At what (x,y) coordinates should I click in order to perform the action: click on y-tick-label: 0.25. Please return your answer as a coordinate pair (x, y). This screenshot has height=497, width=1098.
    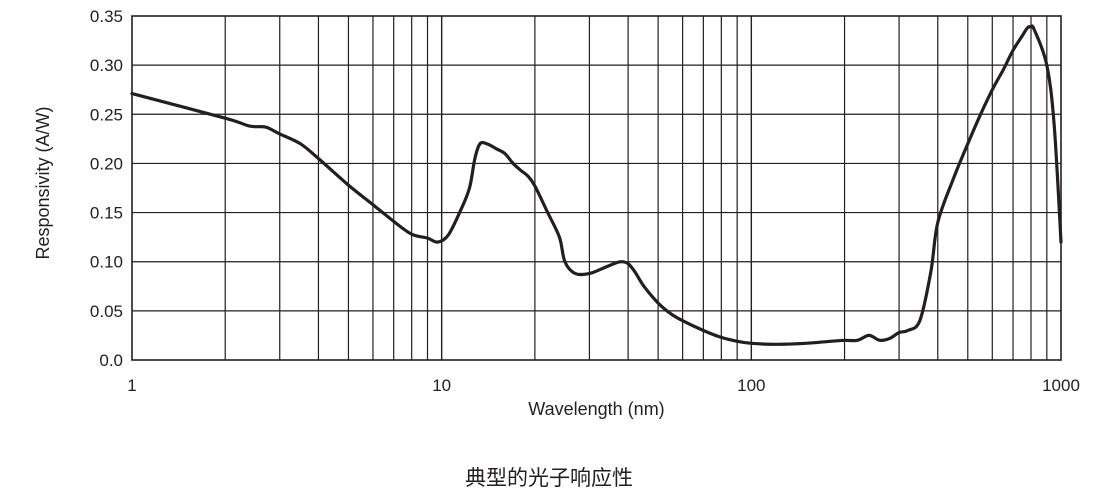
    Looking at the image, I should click on (106, 114).